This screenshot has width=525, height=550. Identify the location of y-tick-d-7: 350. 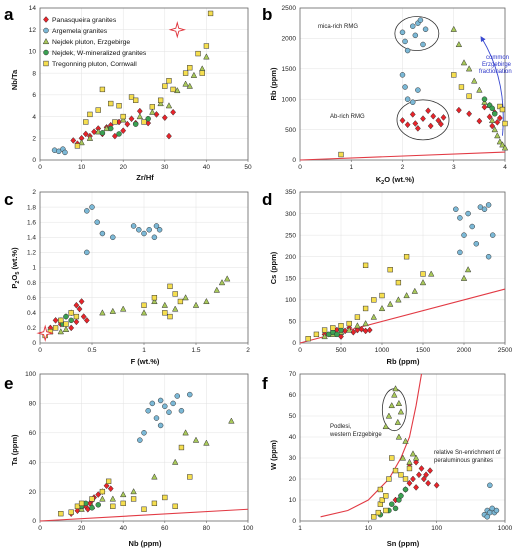
(290, 192).